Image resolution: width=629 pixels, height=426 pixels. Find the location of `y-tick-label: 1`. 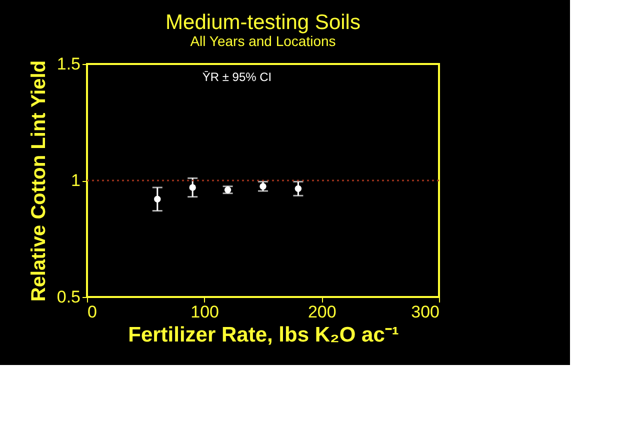

y-tick-label: 1 is located at coordinates (75, 180).